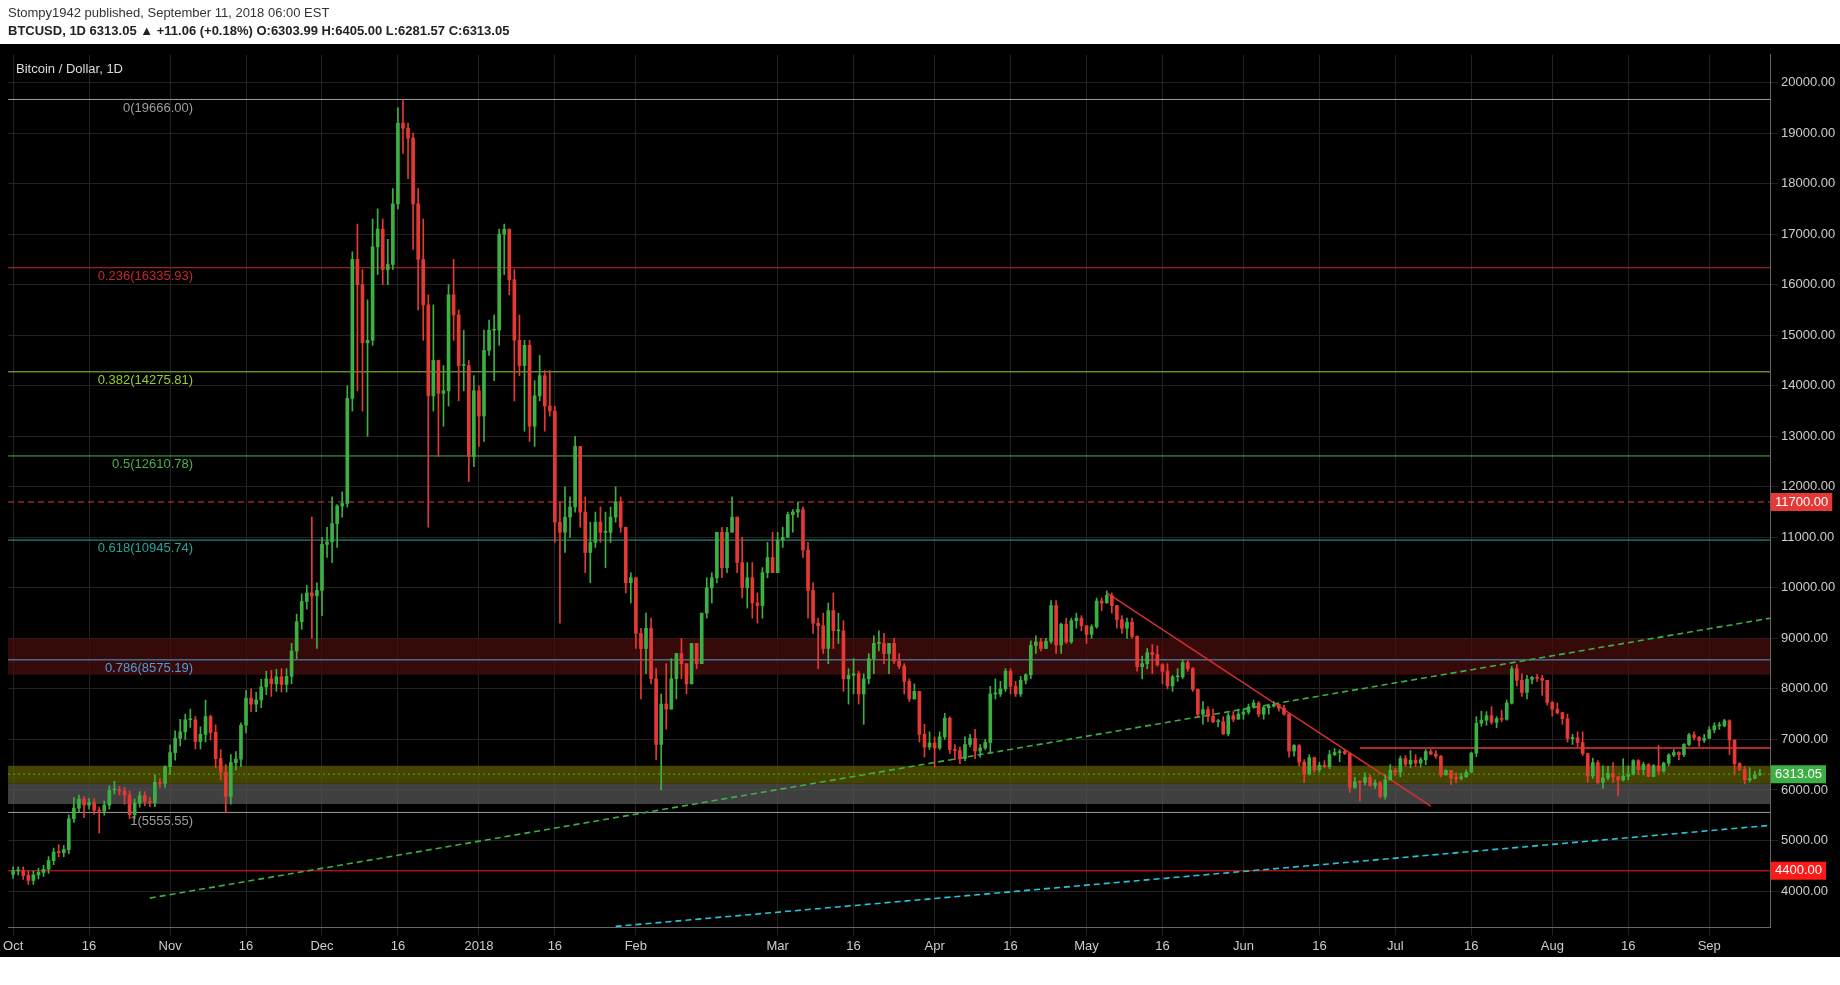 The height and width of the screenshot is (985, 1840). What do you see at coordinates (1808, 284) in the screenshot?
I see `y-tick-label: 16000.00` at bounding box center [1808, 284].